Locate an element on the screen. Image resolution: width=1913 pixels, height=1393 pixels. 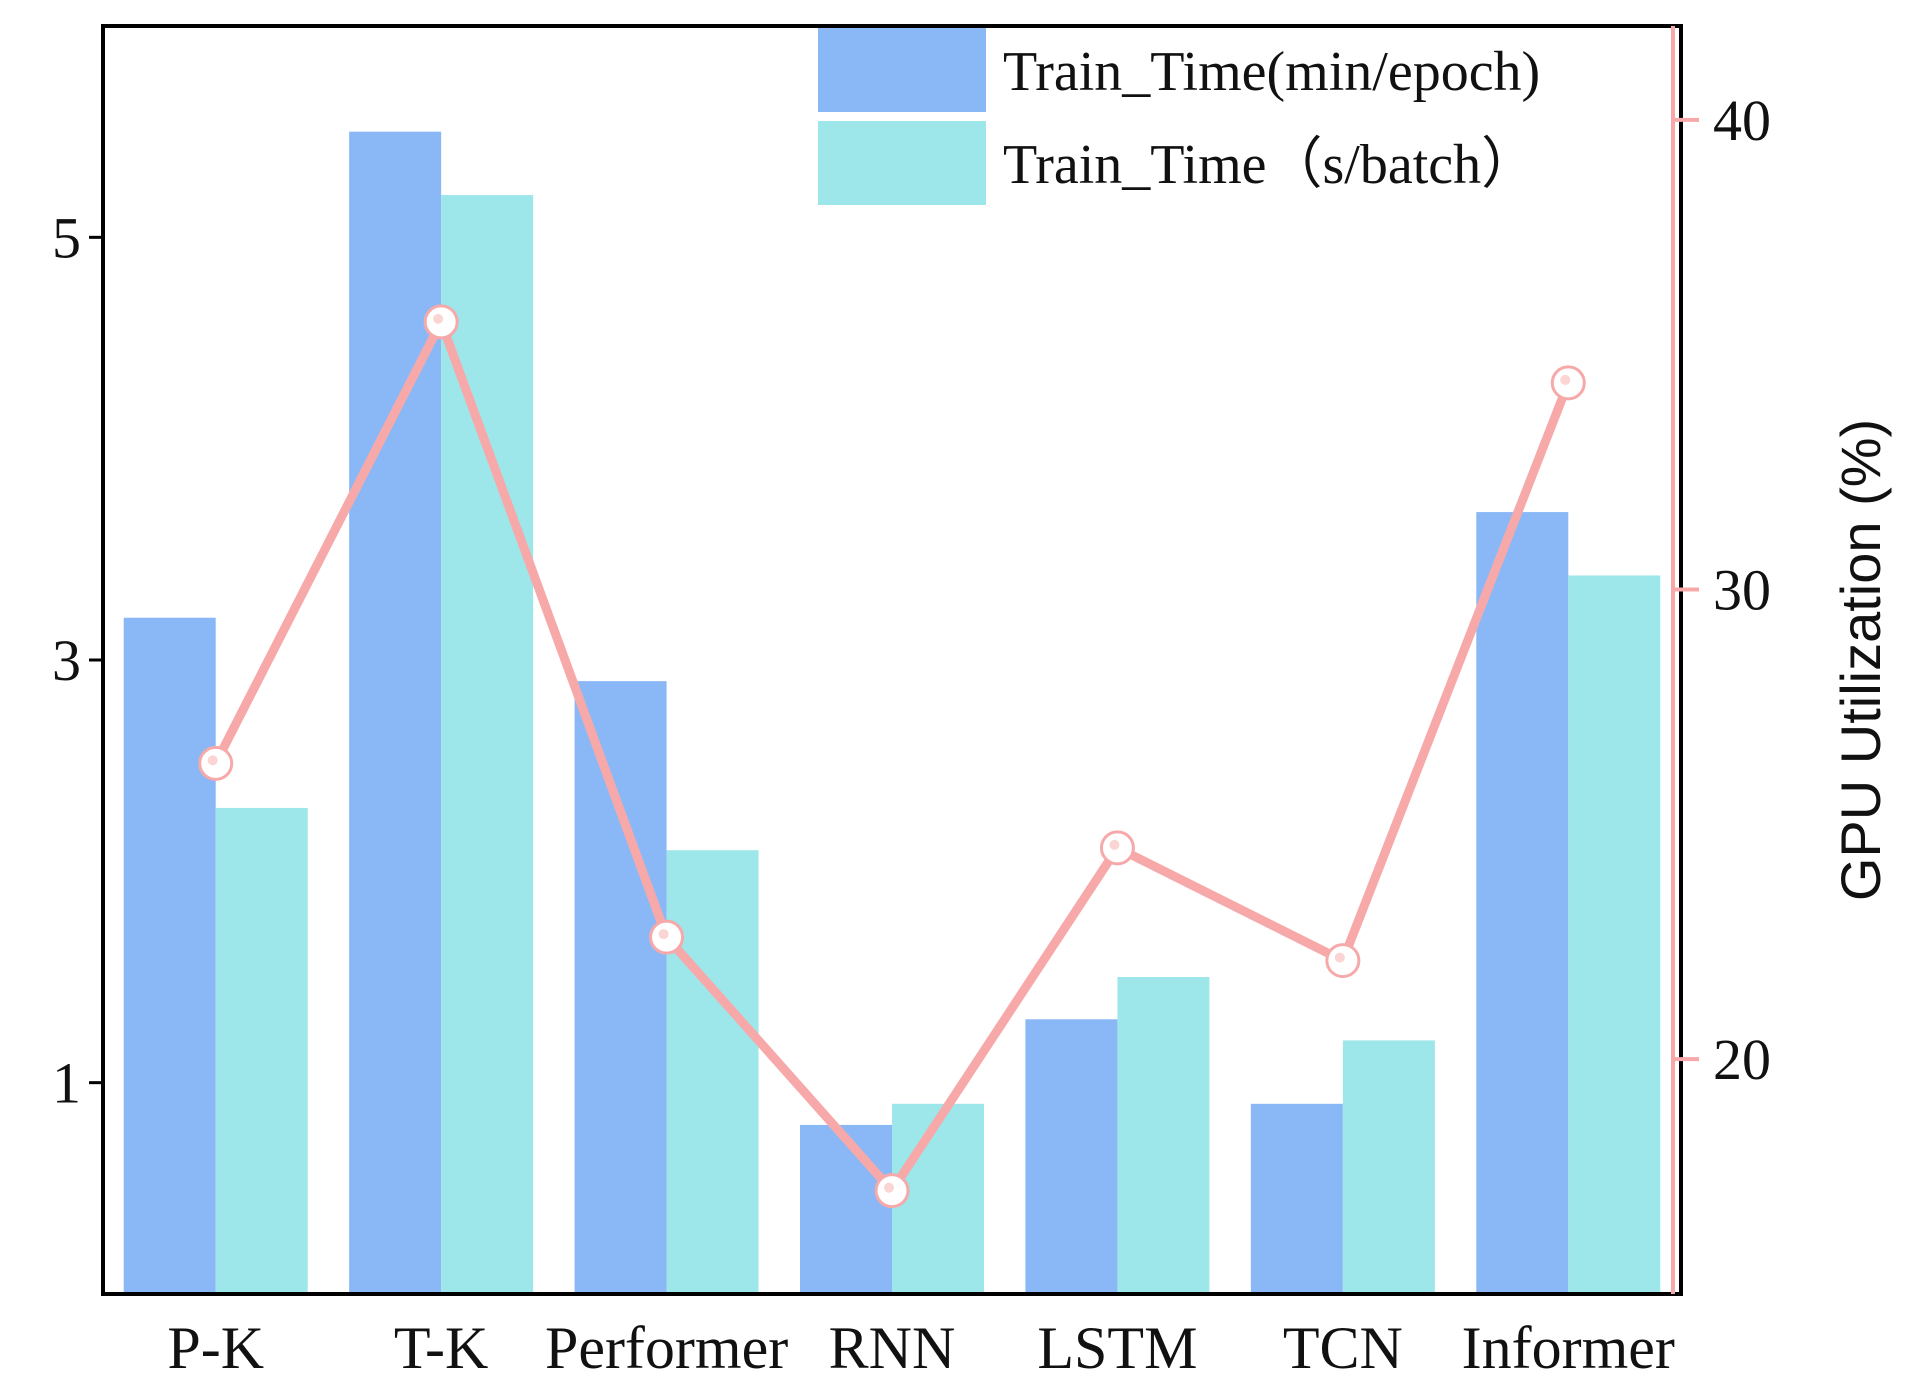
right-tick-label-30: 30 is located at coordinates (1742, 590).